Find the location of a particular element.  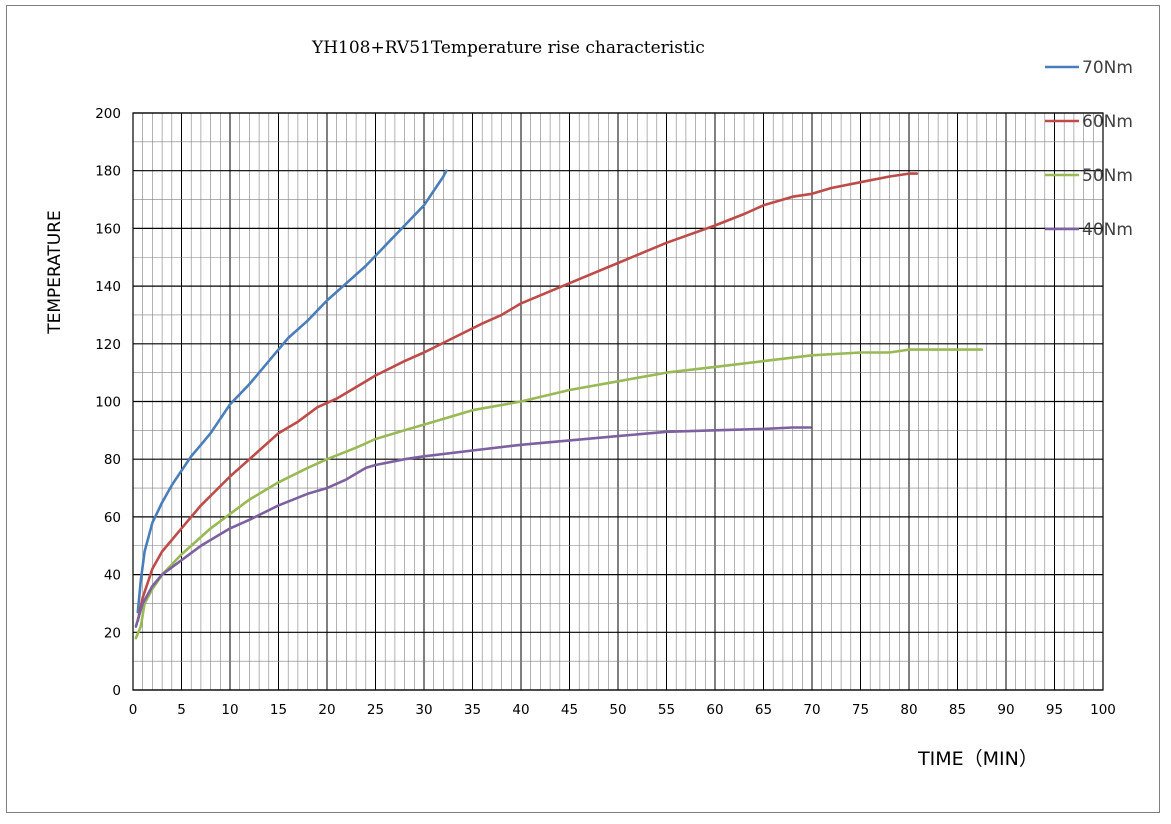

y-tick-label: 100 is located at coordinates (108, 403).